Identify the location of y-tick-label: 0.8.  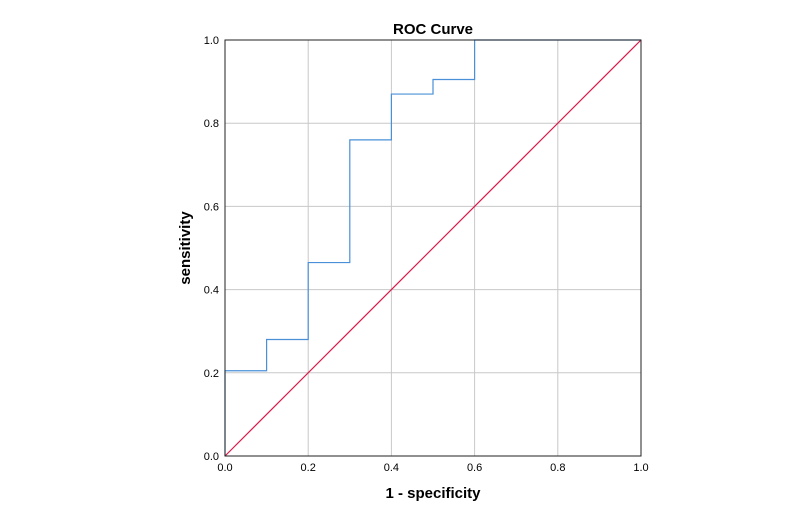
(211, 124).